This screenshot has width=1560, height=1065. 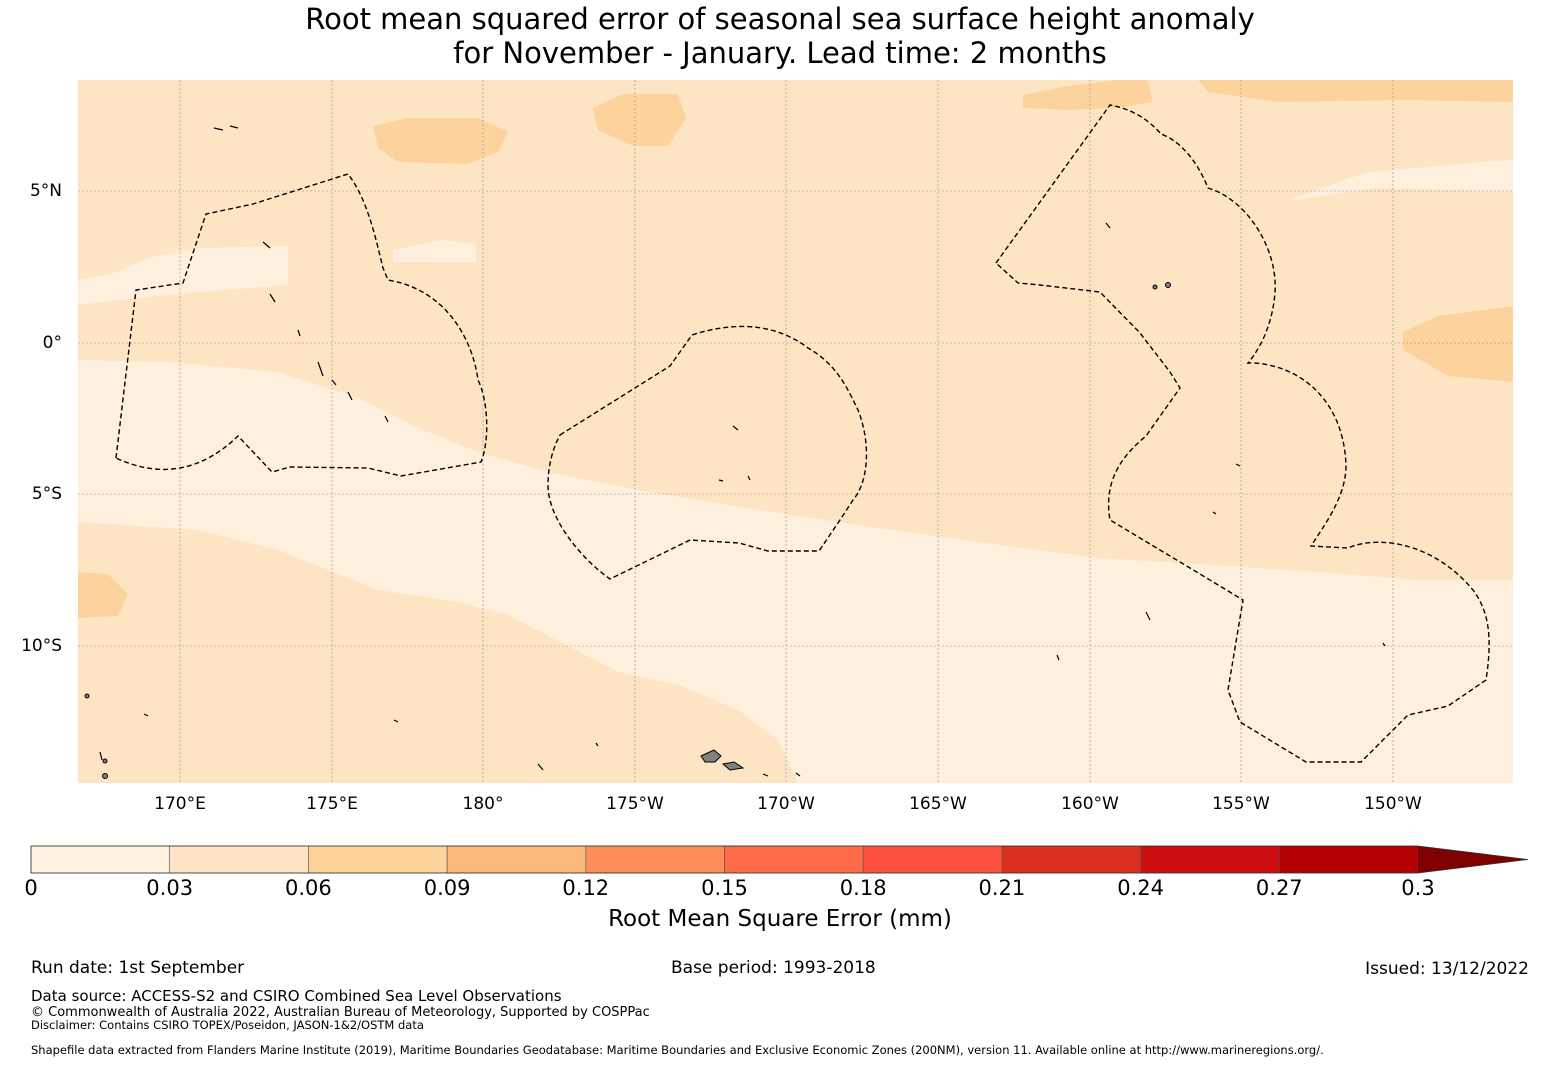 I want to click on island-samoa-savaii, so click(x=733, y=766).